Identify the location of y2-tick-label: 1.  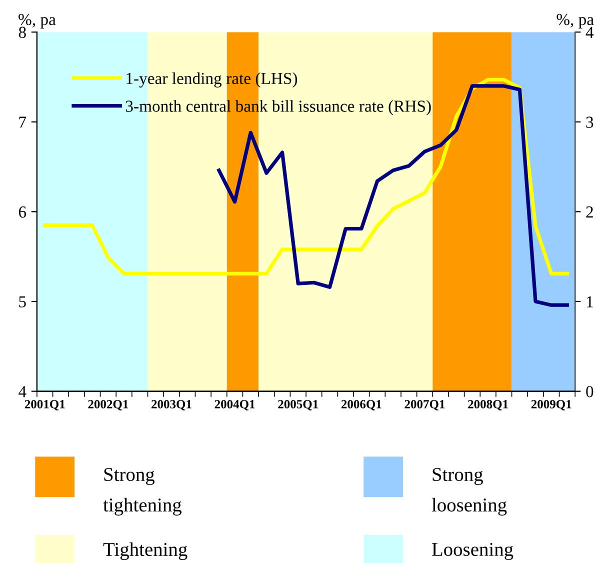
(589, 302).